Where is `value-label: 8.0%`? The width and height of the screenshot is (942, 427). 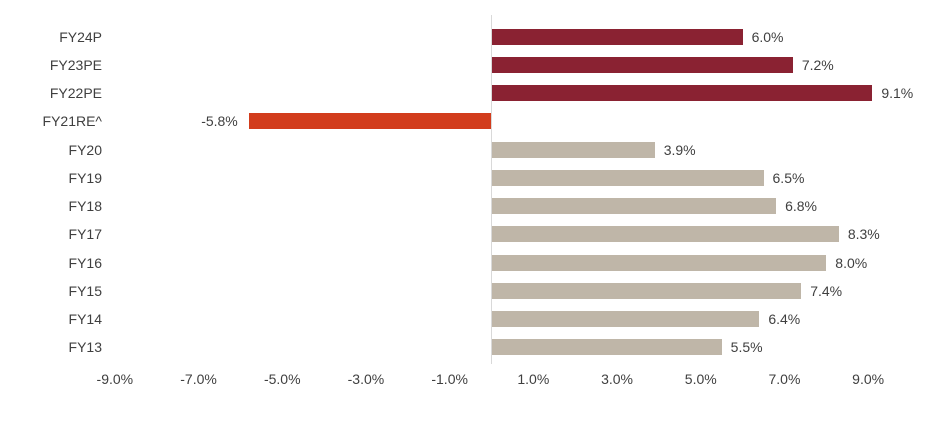
value-label: 8.0% is located at coordinates (851, 262).